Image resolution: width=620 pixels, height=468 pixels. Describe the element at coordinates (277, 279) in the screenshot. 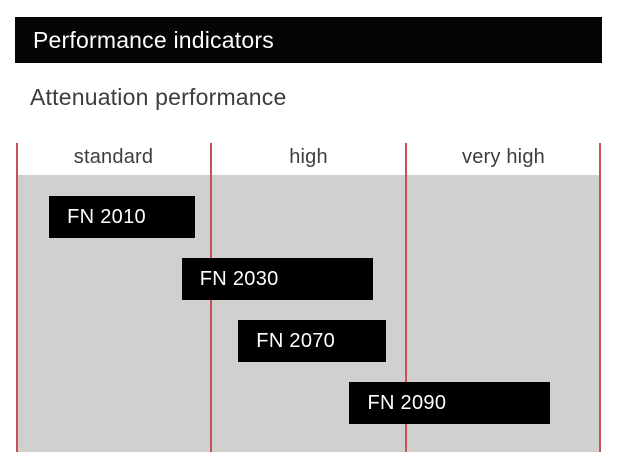

I see `range-bar-fn-2030: FN 2030` at that location.